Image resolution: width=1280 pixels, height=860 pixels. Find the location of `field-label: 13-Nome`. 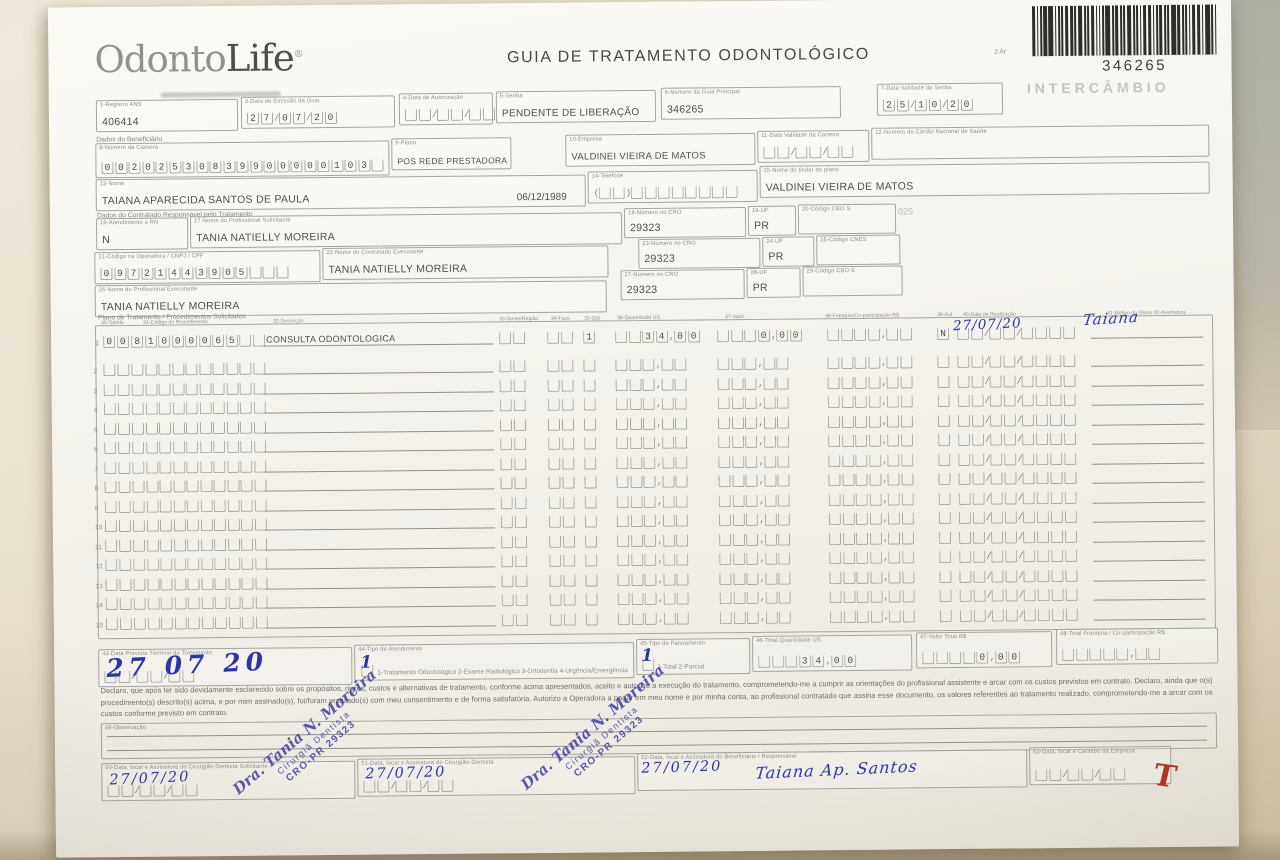

field-label: 13-Nome is located at coordinates (112, 183).